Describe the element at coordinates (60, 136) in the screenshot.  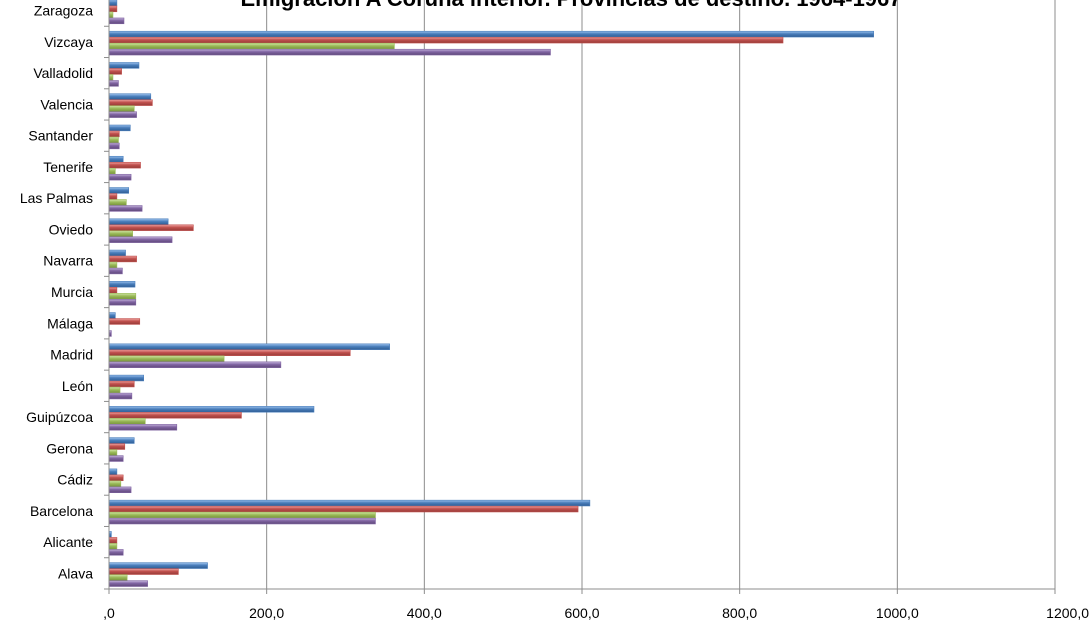
I see `category-label: Santander` at that location.